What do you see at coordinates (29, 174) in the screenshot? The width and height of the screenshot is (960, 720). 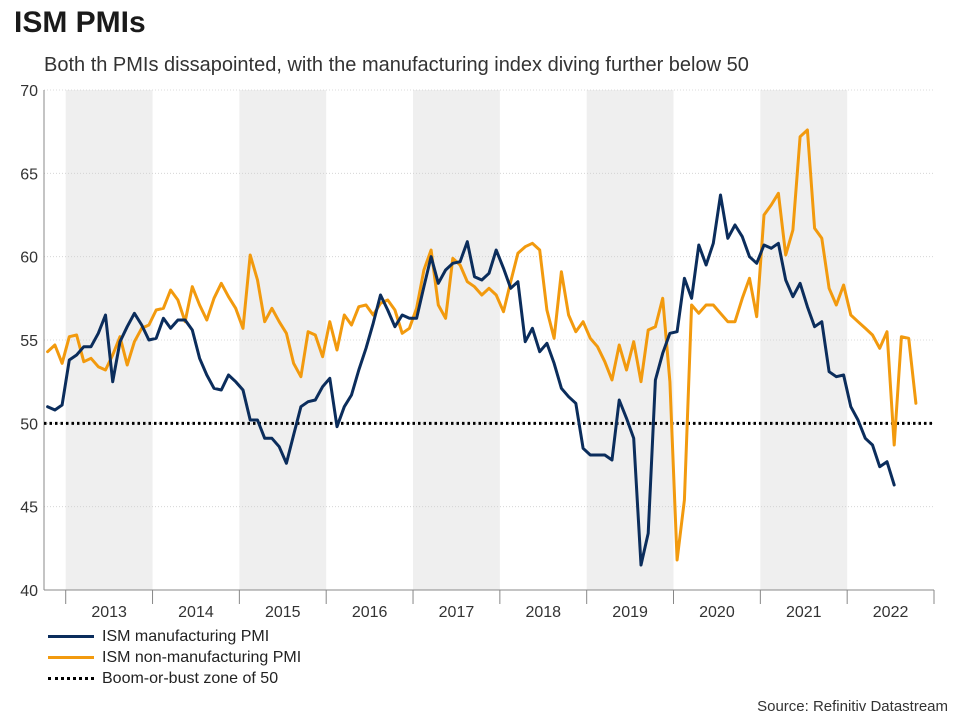 I see `y-tick-label-65: 65` at bounding box center [29, 174].